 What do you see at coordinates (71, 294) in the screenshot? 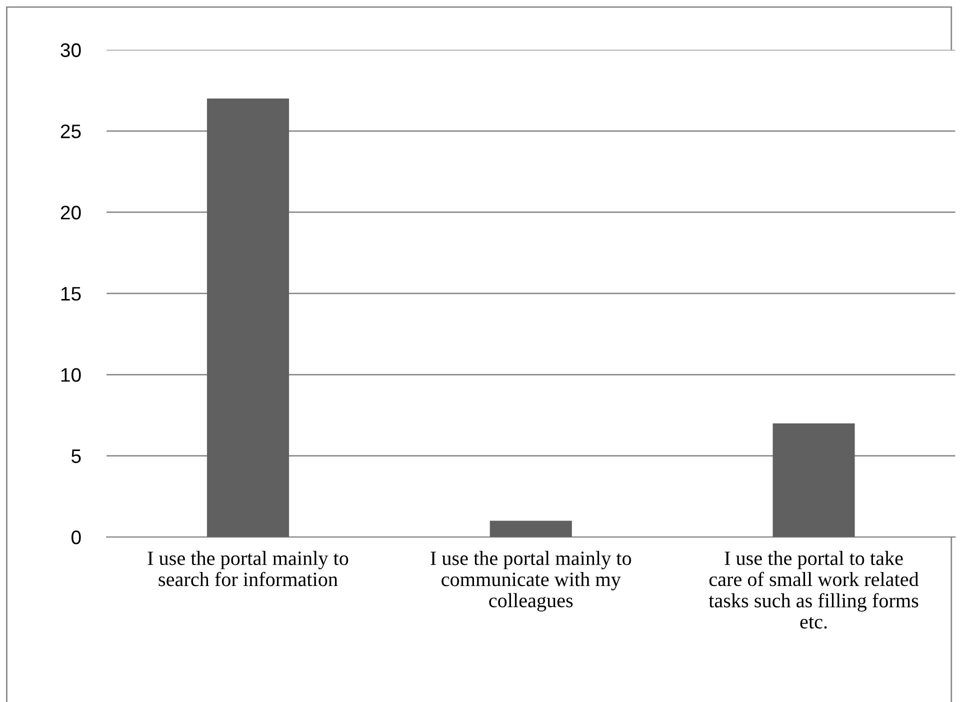
I see `y-tick-label: 15` at bounding box center [71, 294].